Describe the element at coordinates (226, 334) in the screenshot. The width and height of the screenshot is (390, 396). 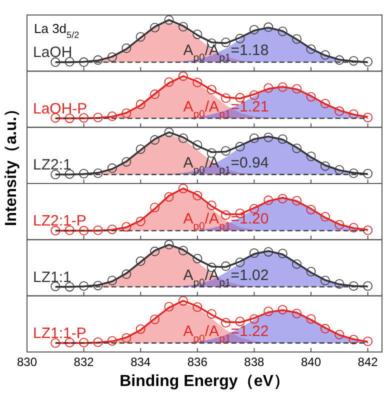
I see `annotation: A$_{p0}$/A$_{p1}$=1.22` at that location.